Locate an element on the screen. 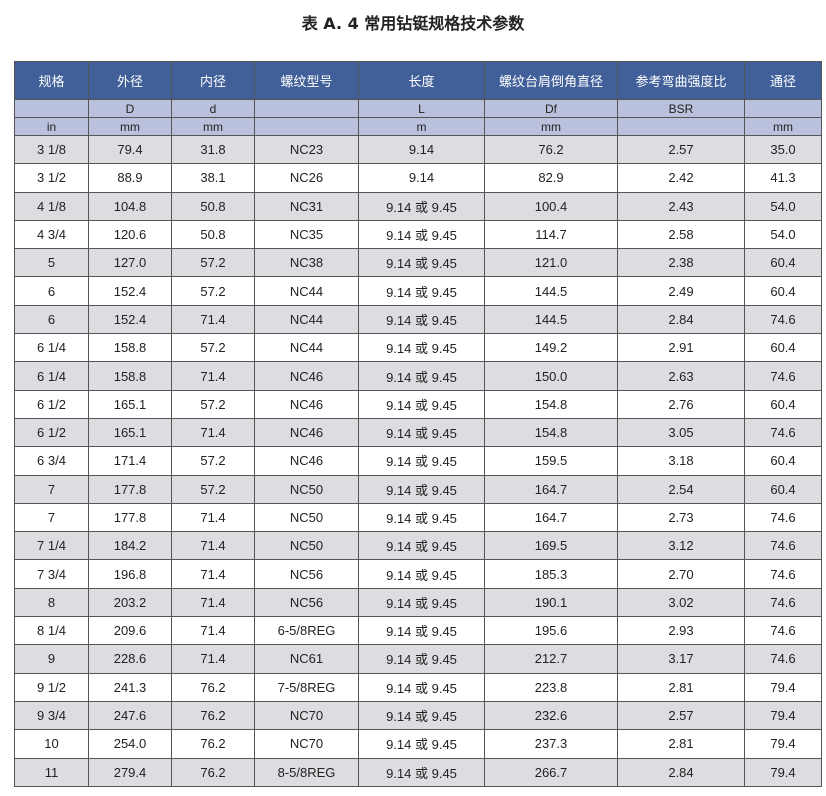  table-cell: 254.0 is located at coordinates (130, 744).